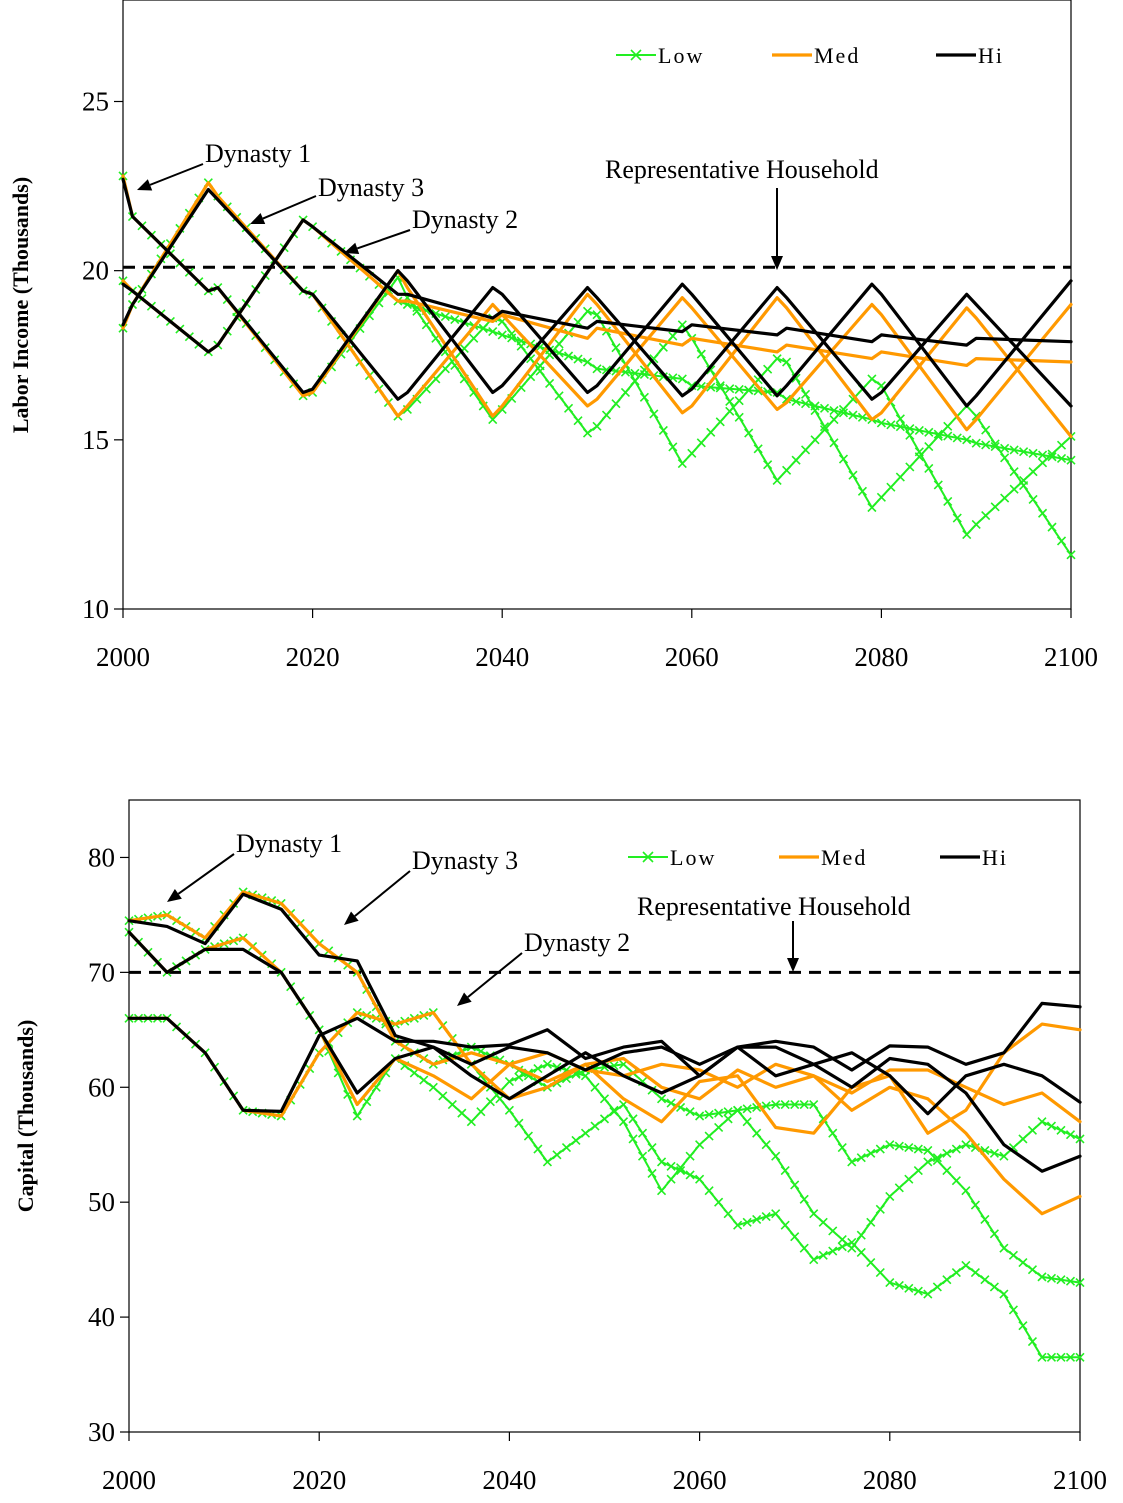 This screenshot has height=1503, width=1123. What do you see at coordinates (659, 55) in the screenshot?
I see `legend-item-low: Low` at bounding box center [659, 55].